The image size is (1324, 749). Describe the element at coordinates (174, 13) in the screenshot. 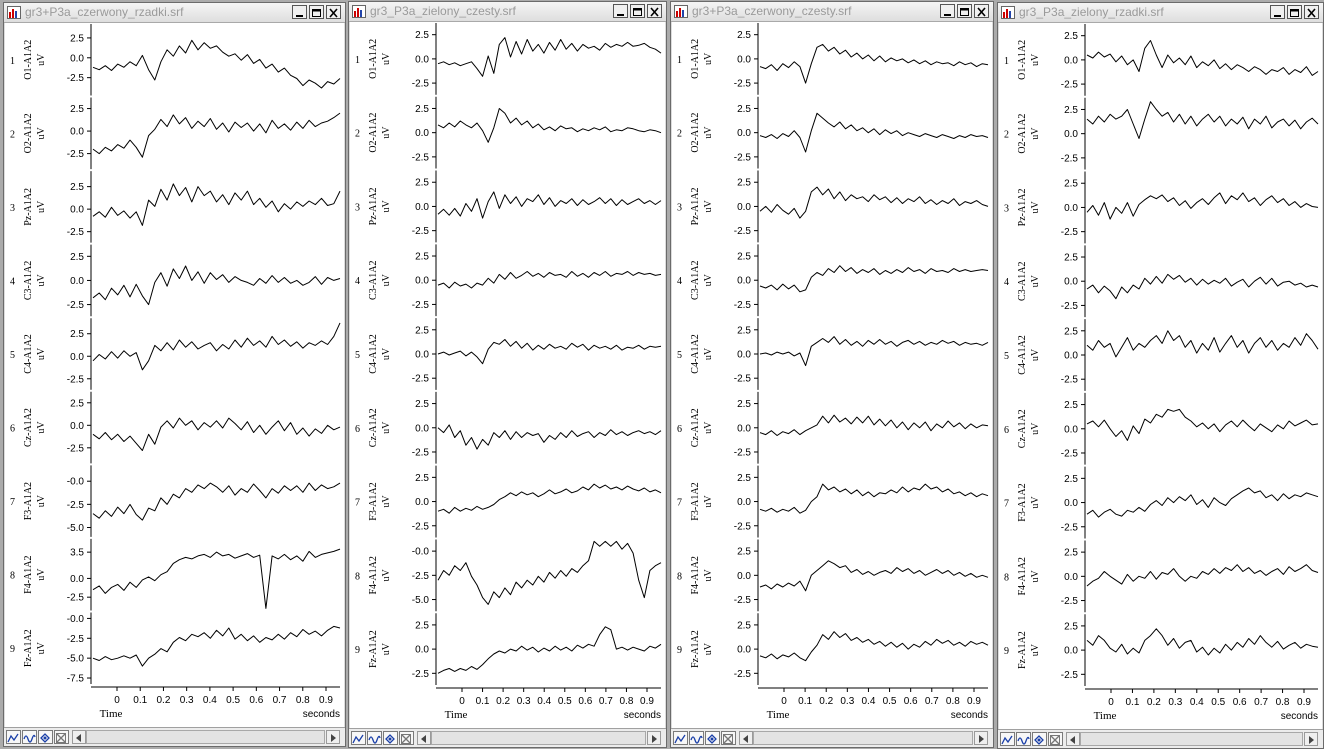

I see `window-titlebar: gr3+P3a_czerwony_rzadki.srf` at that location.